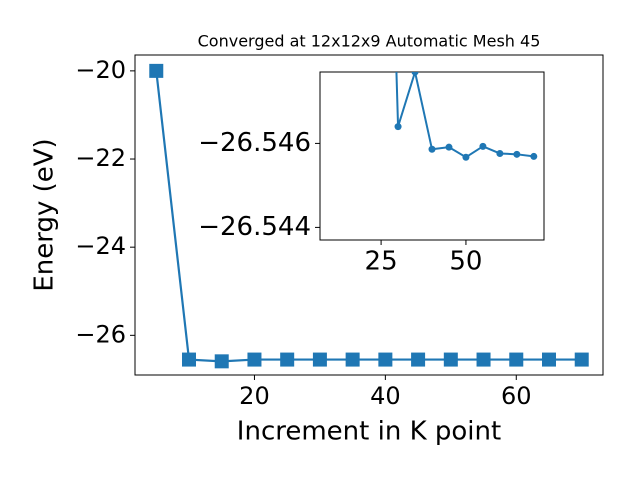 This screenshot has height=480, width=640. What do you see at coordinates (369, 432) in the screenshot?
I see `x-axis-label: Increment in K point` at bounding box center [369, 432].